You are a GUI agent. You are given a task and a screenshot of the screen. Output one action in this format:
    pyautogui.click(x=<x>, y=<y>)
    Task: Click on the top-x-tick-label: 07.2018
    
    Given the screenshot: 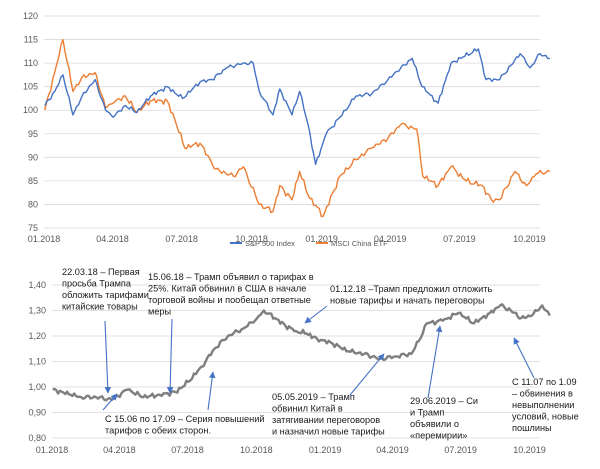 What is the action you would take?
    pyautogui.click(x=181, y=239)
    